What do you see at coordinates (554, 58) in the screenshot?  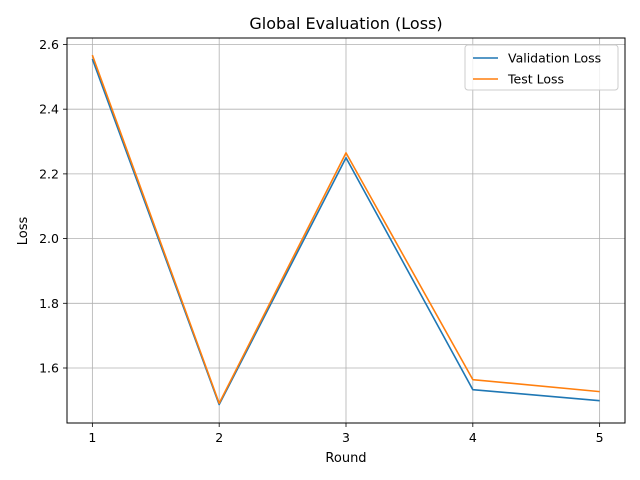 I see `legend-label: Validation Loss` at bounding box center [554, 58].